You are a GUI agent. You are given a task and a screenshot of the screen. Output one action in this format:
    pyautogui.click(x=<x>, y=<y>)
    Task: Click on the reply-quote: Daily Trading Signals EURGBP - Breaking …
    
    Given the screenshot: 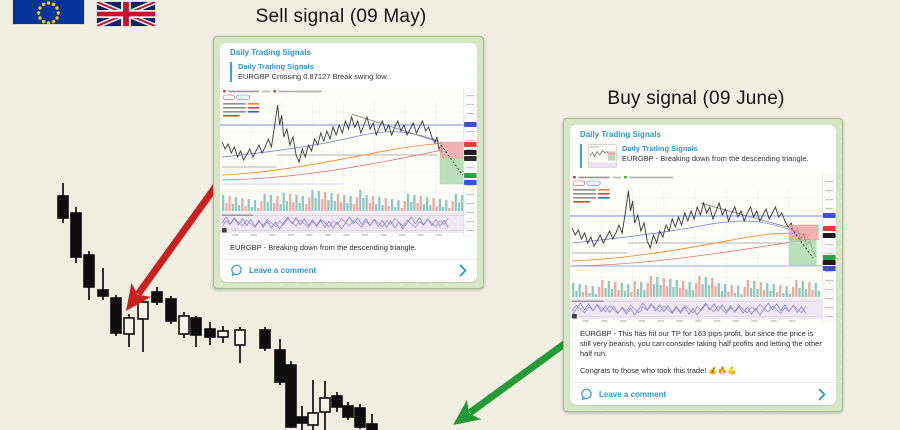 What is the action you would take?
    pyautogui.click(x=703, y=156)
    